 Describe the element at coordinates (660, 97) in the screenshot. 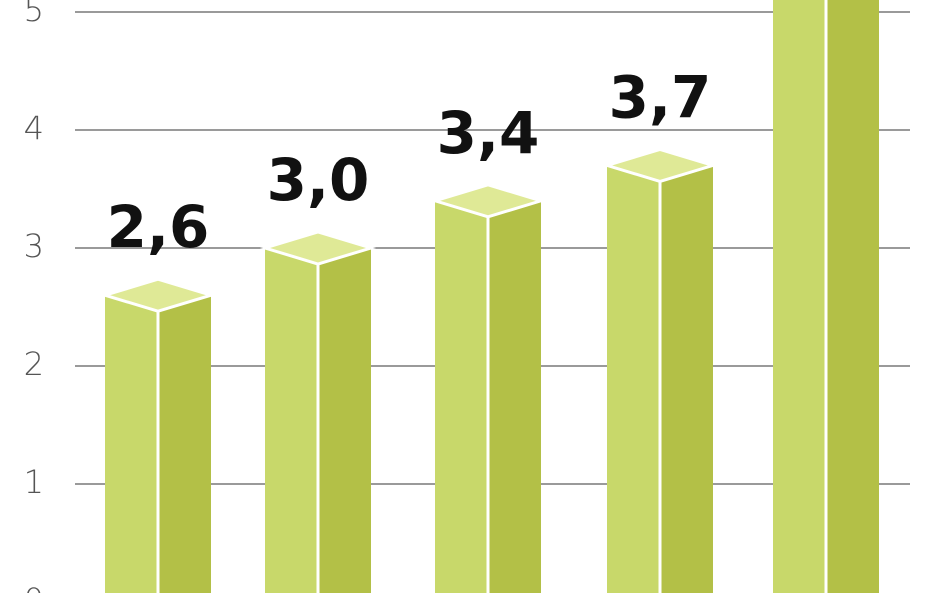

I see `value-label: 3,7` at that location.